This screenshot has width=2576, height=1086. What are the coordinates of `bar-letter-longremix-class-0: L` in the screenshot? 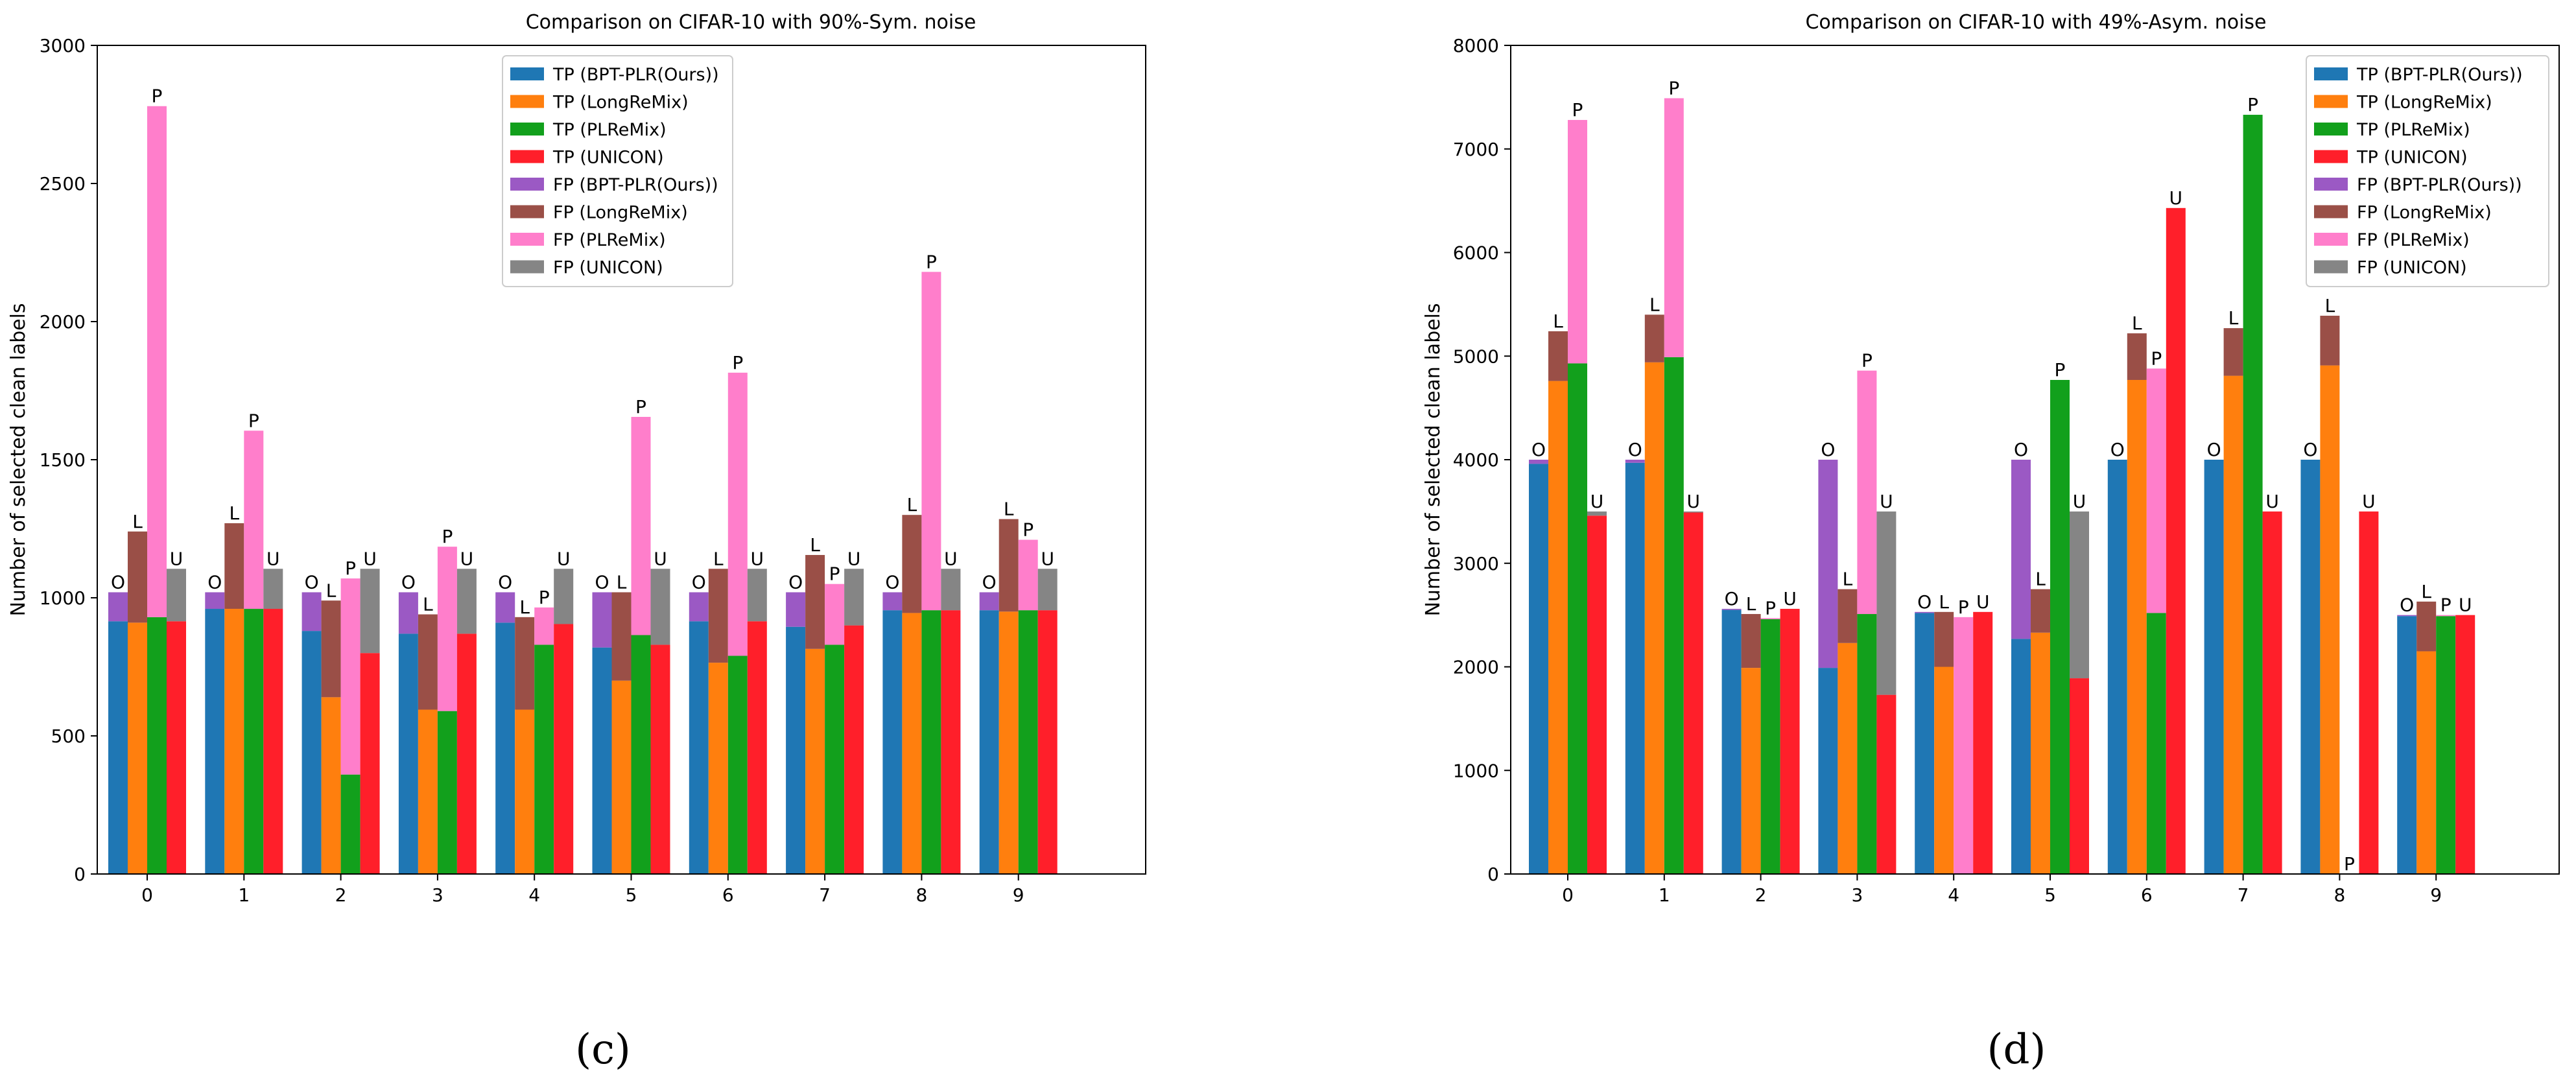 It's located at (138, 521).